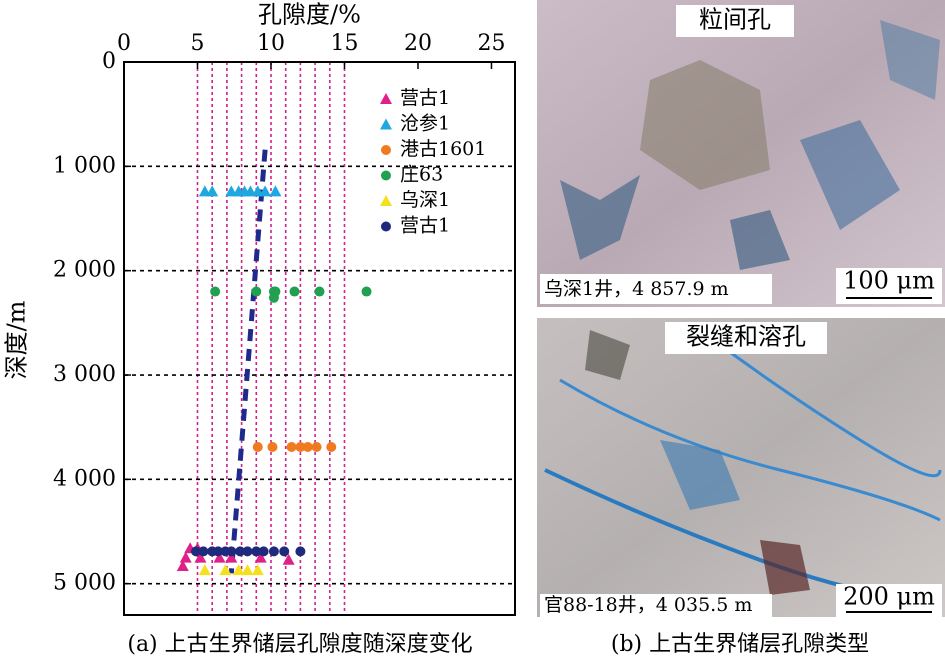  Describe the element at coordinates (648, 605) in the screenshot. I see `photo-location: 官88-18井，4 035.5 m` at that location.